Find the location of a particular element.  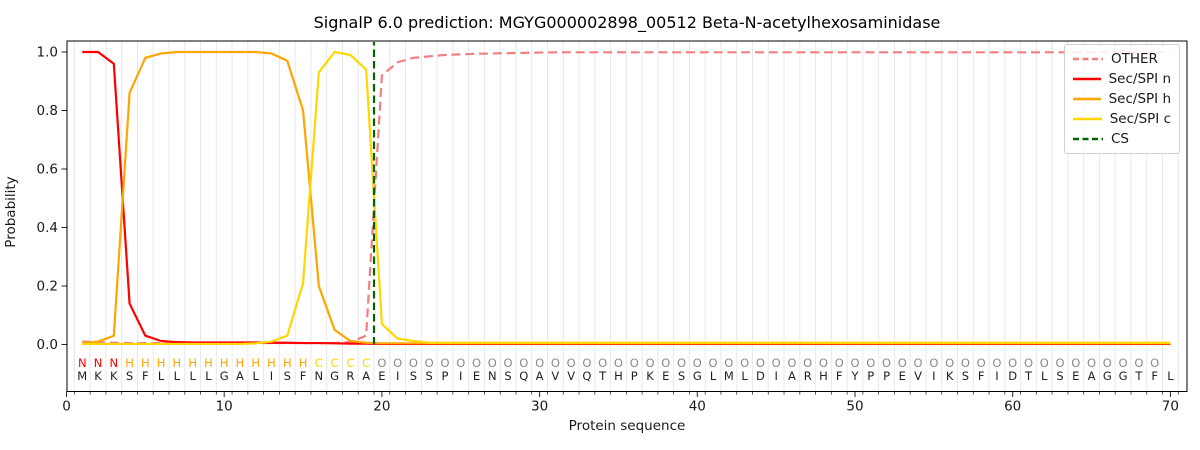

legend-label: CS is located at coordinates (1120, 139).